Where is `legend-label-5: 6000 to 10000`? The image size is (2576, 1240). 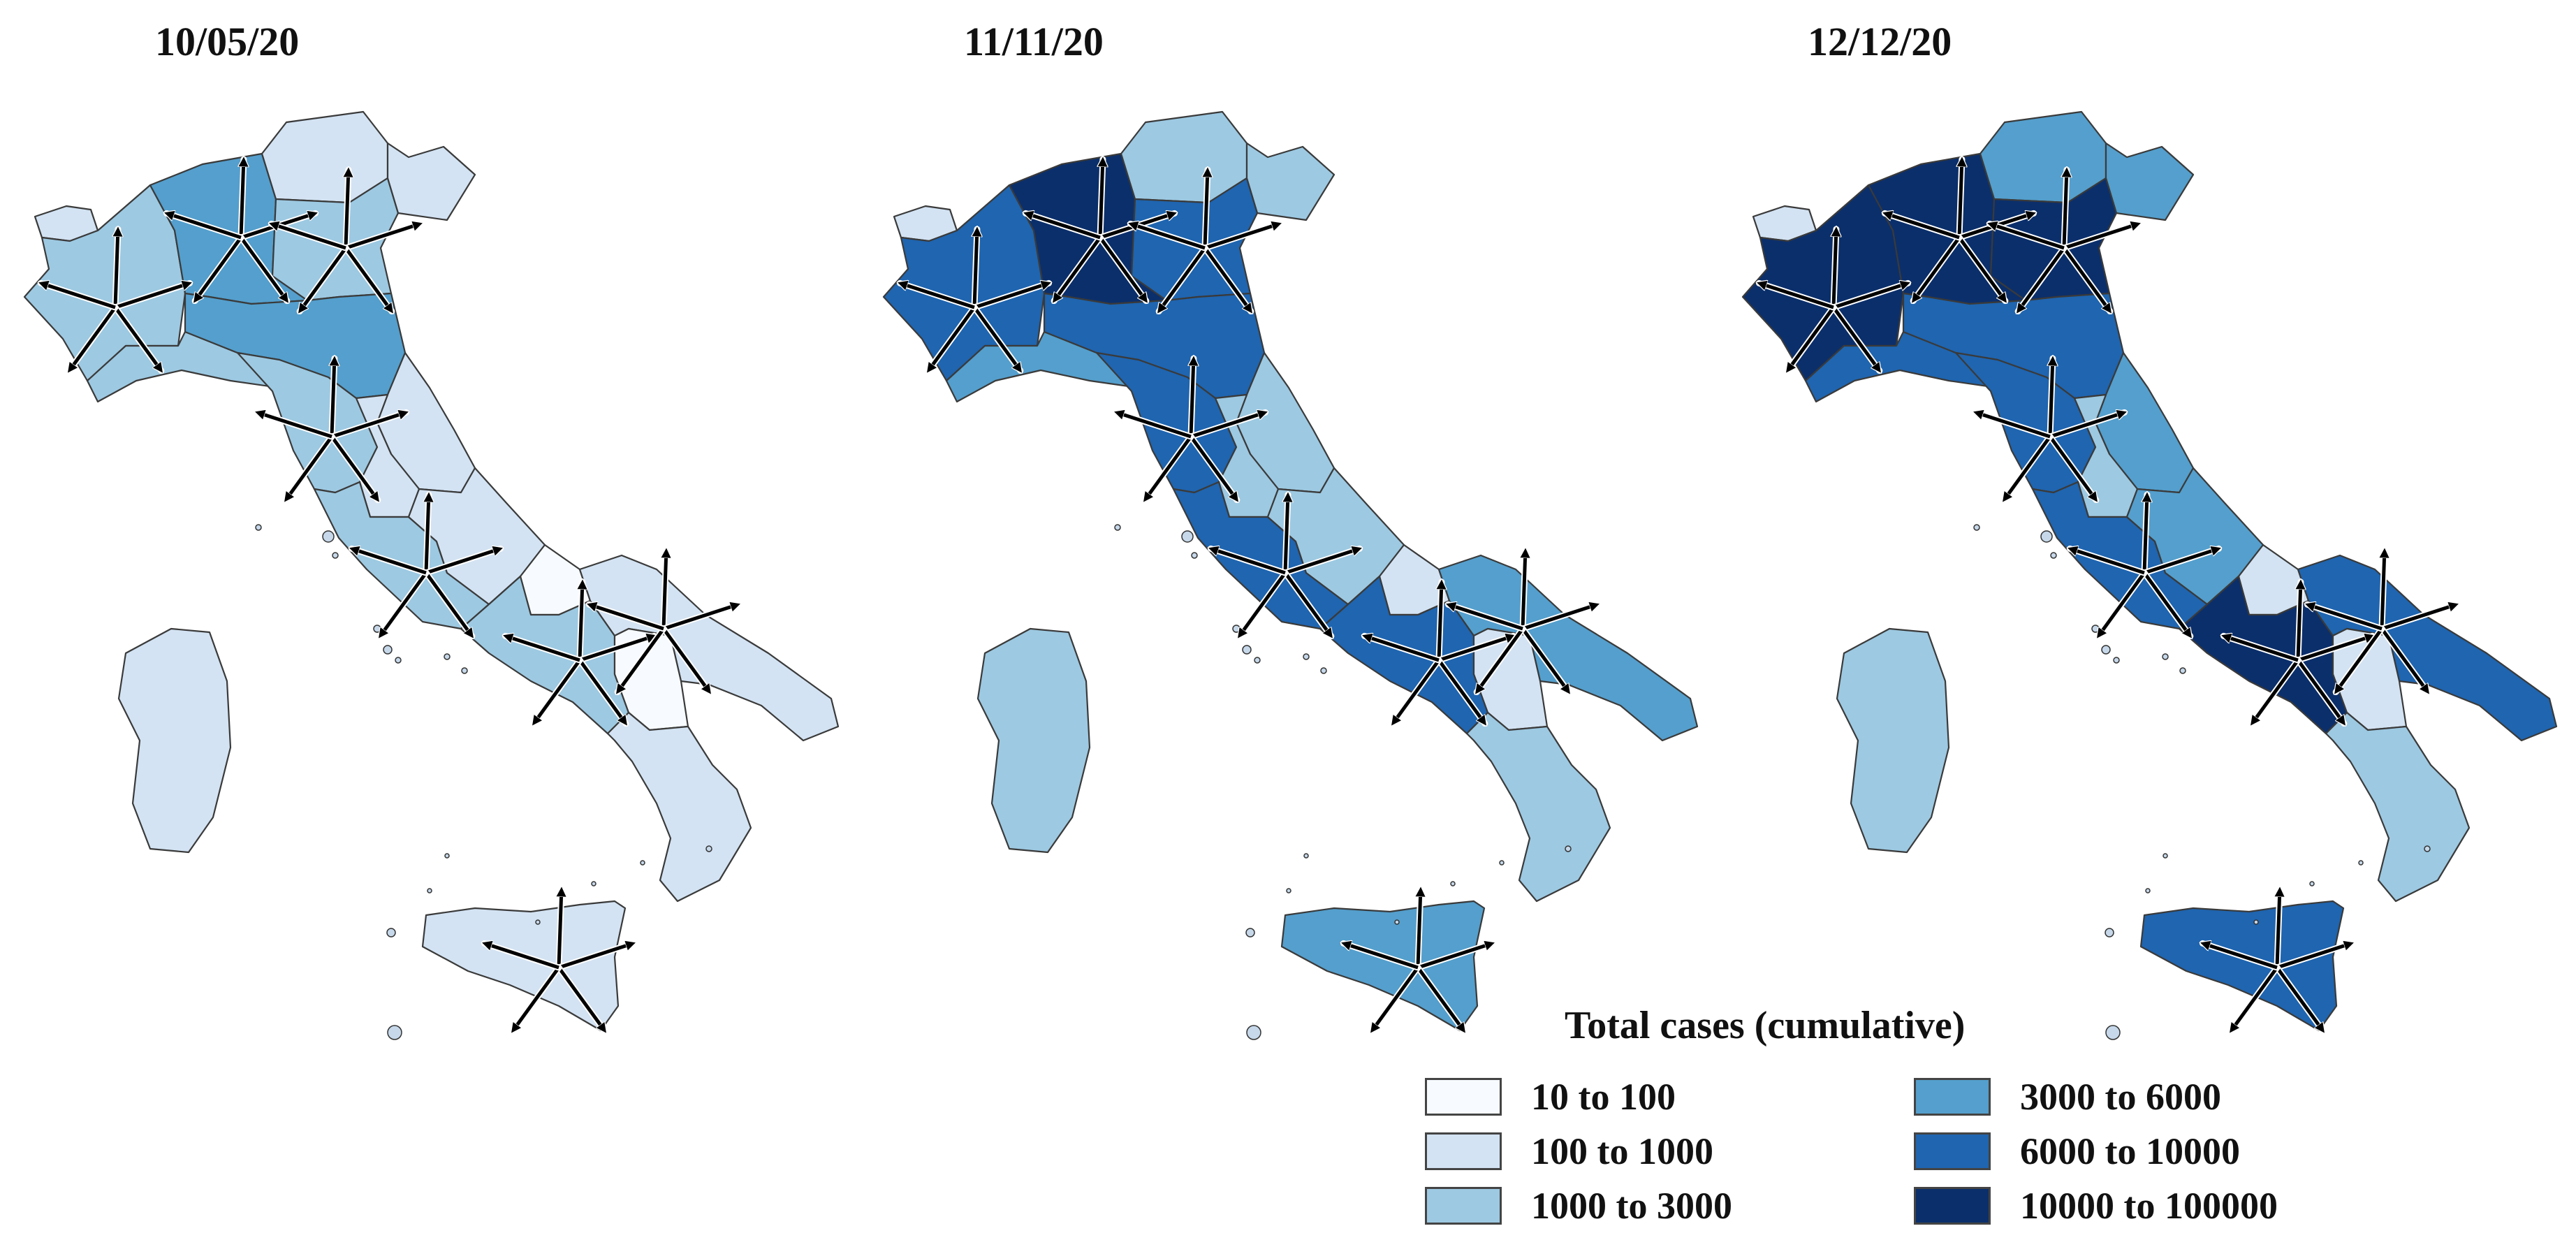 legend-label-5: 6000 to 10000 is located at coordinates (2130, 1151).